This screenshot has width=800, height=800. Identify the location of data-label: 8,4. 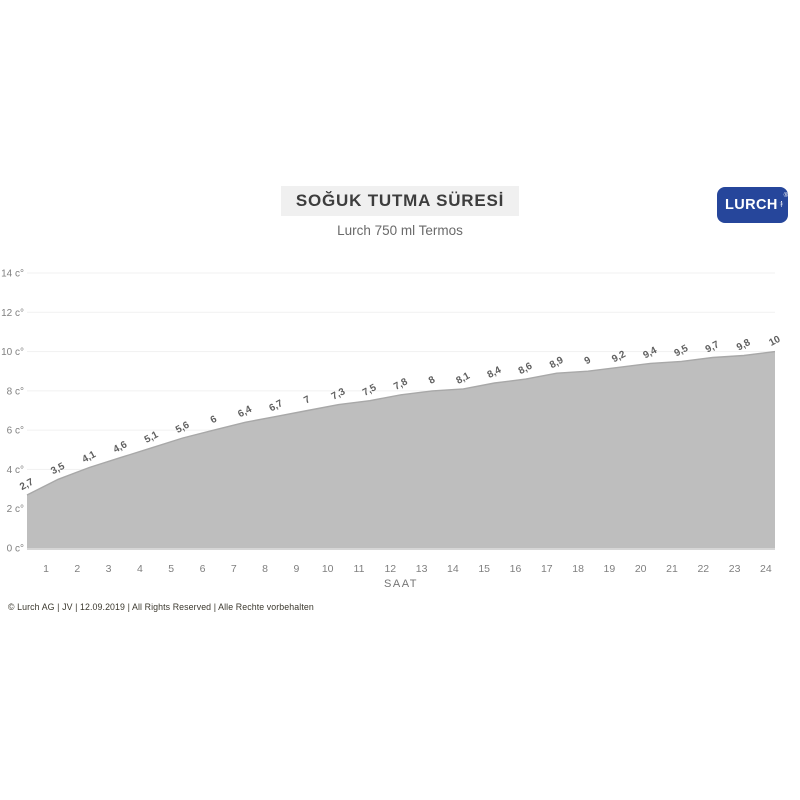
(495, 372).